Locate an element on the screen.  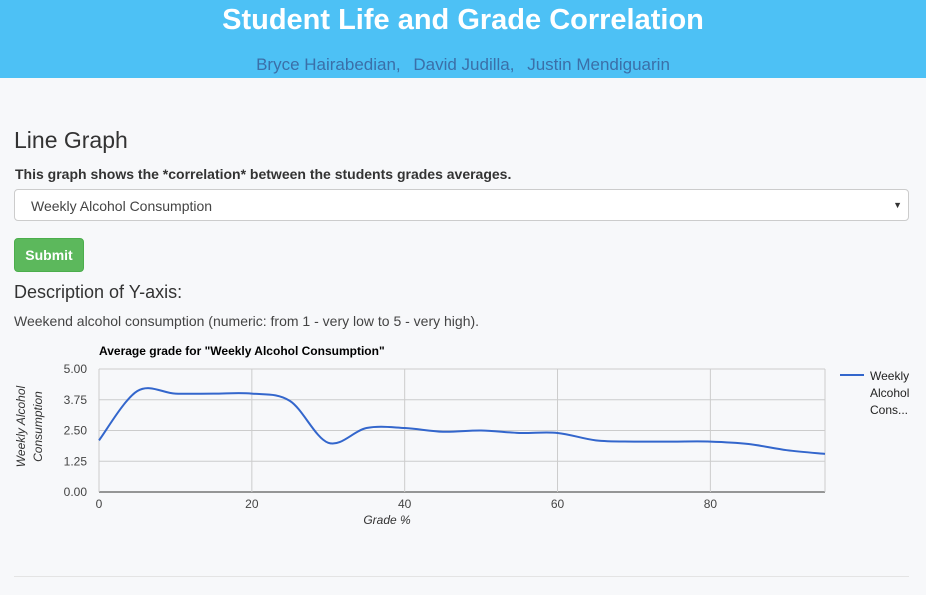
x-tick-label: 20 is located at coordinates (252, 504).